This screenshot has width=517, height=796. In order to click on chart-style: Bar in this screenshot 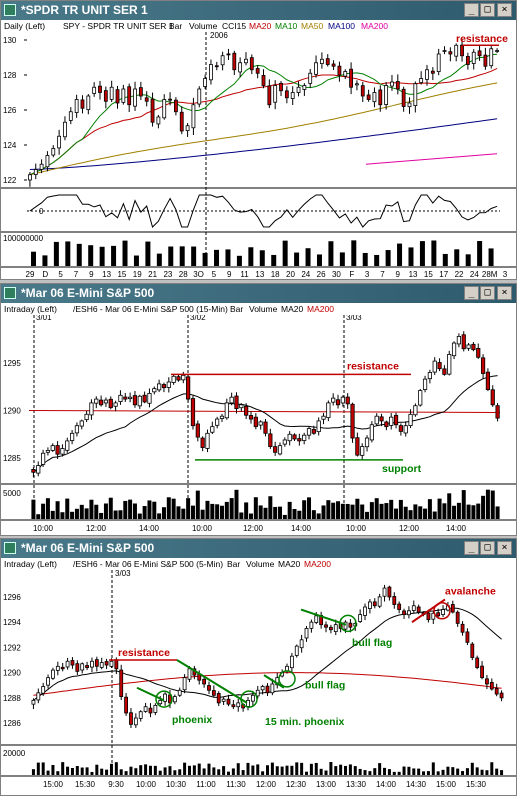, I will do `click(237, 309)`.